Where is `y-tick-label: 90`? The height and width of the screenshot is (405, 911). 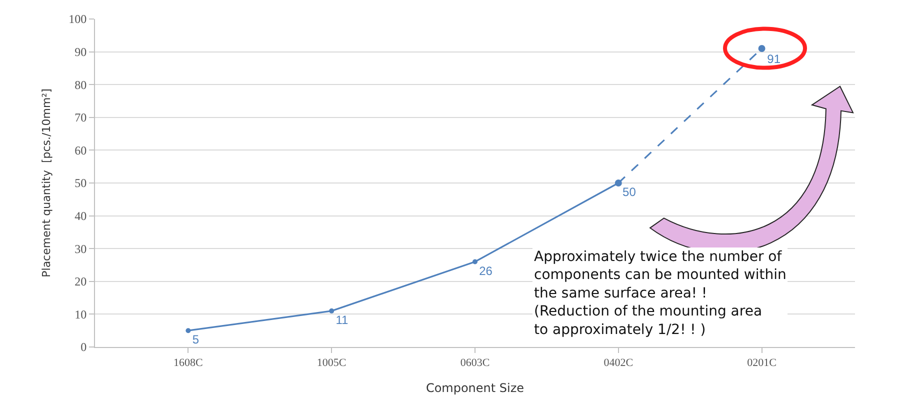
y-tick-label: 90 is located at coordinates (80, 52).